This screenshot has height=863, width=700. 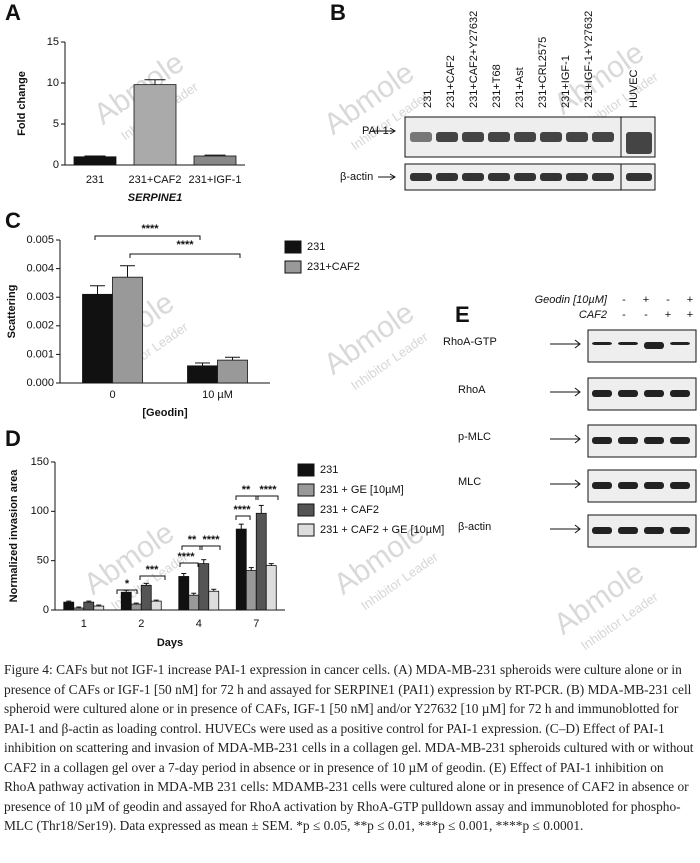 I want to click on legend-label: 231 + CAF2 + GE [10µM], so click(x=382, y=530).